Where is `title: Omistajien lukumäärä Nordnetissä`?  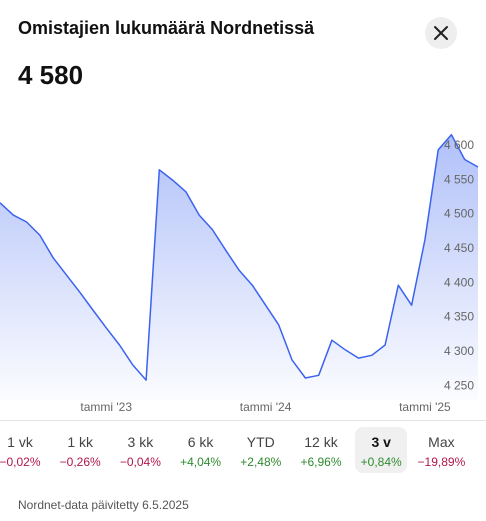
title: Omistajien lukumäärä Nordnetissä is located at coordinates (166, 28).